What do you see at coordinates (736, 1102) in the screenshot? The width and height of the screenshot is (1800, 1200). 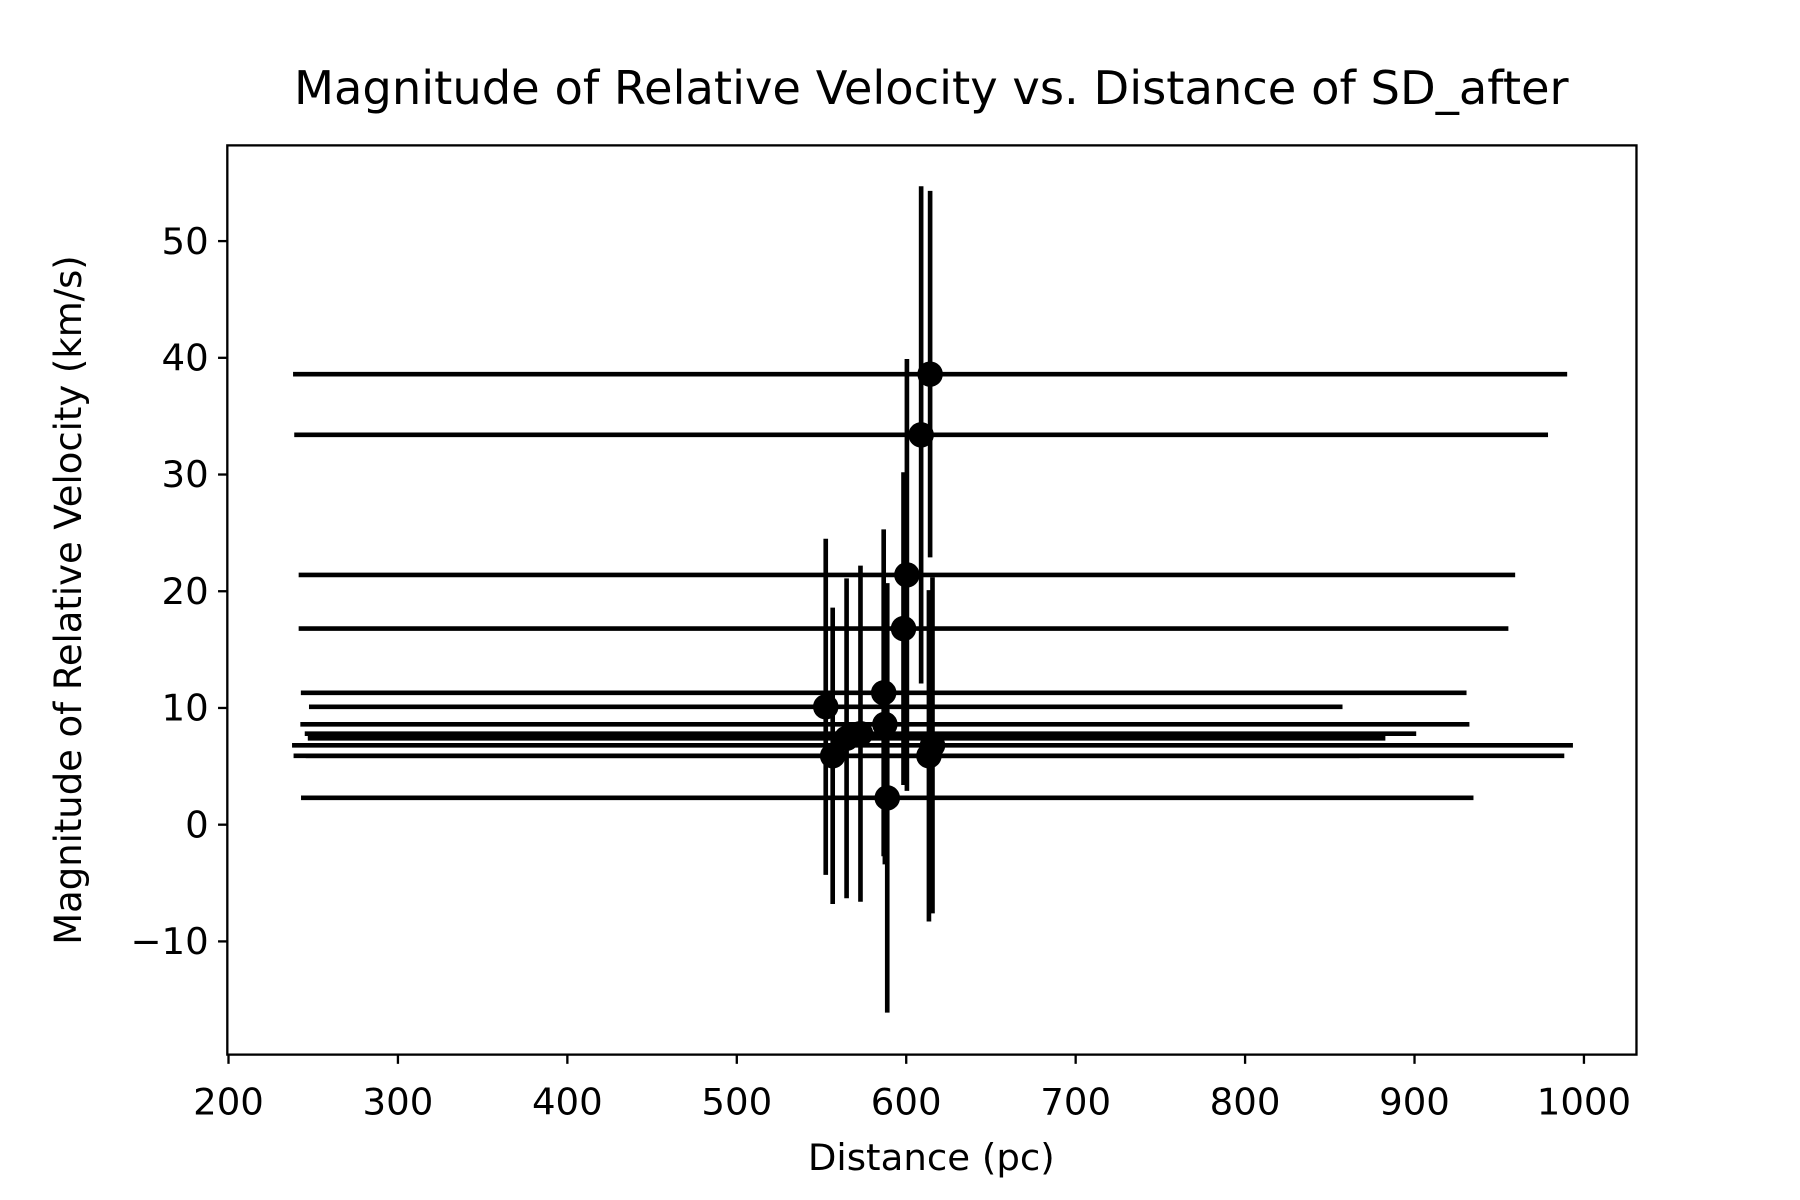 I see `x-tick-label: 500` at bounding box center [736, 1102].